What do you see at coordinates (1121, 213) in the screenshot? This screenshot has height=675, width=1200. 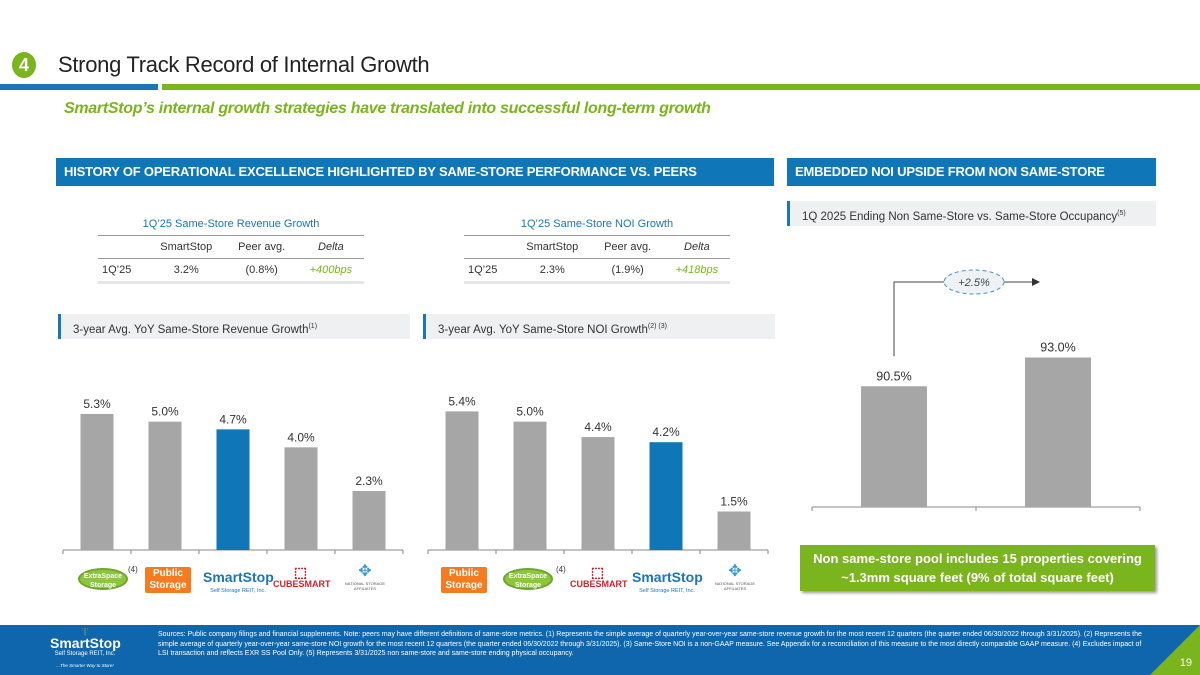 I see `footnote-ref: (5)` at bounding box center [1121, 213].